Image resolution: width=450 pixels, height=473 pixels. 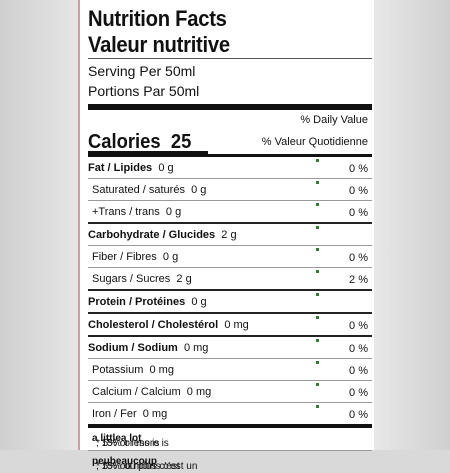 What do you see at coordinates (230, 413) in the screenshot?
I see `nutrient-row: Iron / Fer 0 mg 0 %` at bounding box center [230, 413].